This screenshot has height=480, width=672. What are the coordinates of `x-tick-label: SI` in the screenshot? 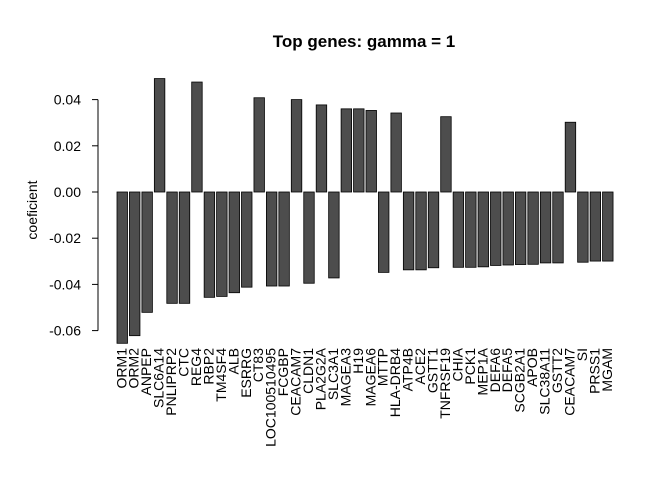 It's located at (582, 354).